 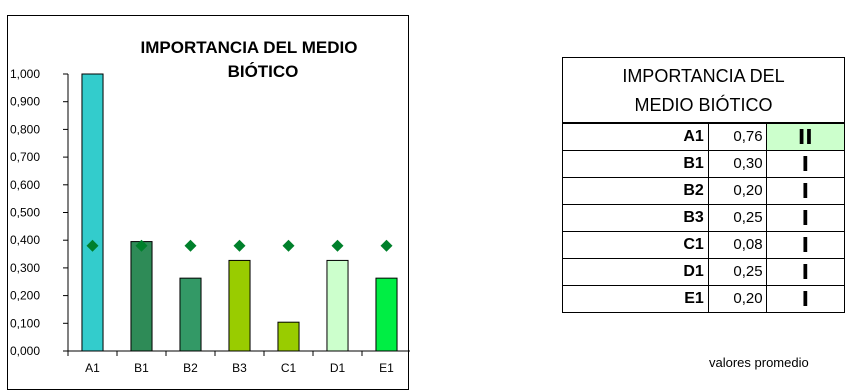 What do you see at coordinates (805, 136) in the screenshot?
I see `row-class: II` at bounding box center [805, 136].